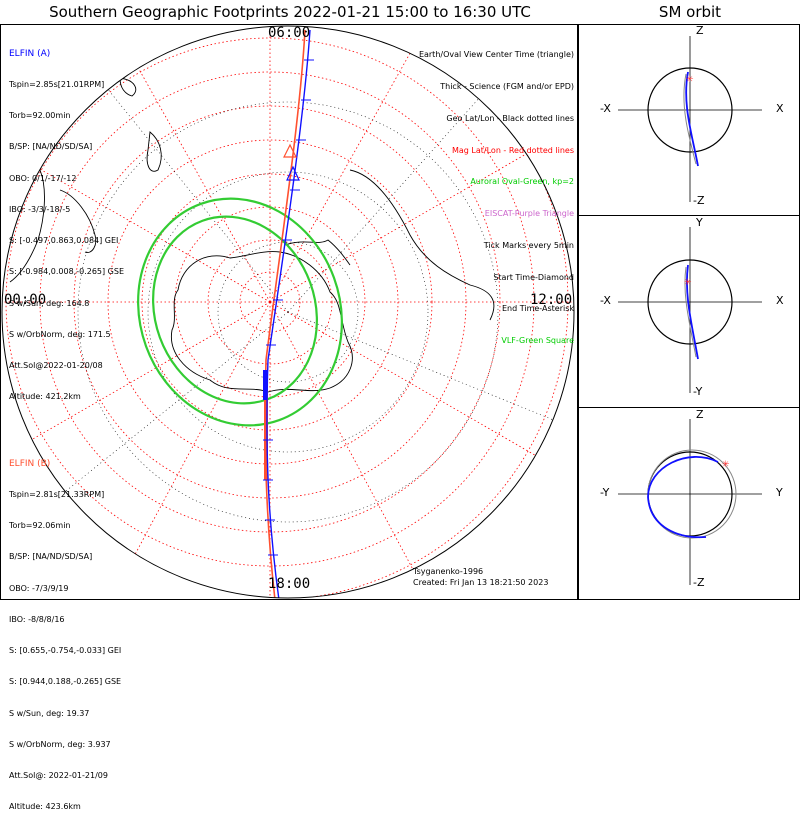 This screenshot has height=823, width=800. Describe the element at coordinates (43, 178) in the screenshot. I see `elfin-a-line: OBO: 0/1/-17/-12` at that location.